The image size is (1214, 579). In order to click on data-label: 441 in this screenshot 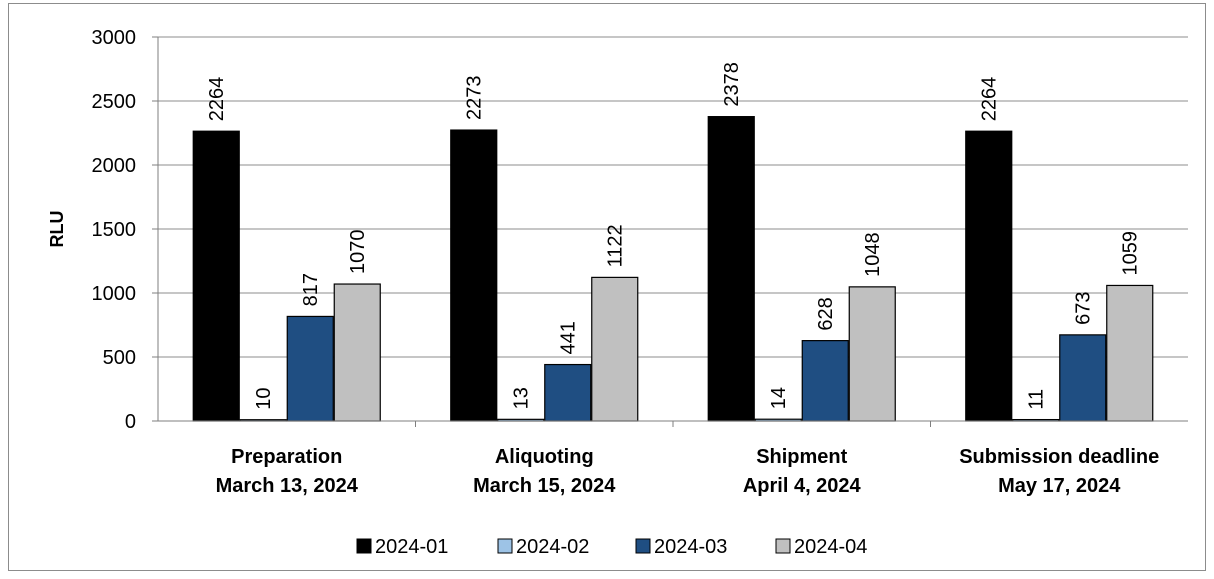, I will do `click(569, 337)`.